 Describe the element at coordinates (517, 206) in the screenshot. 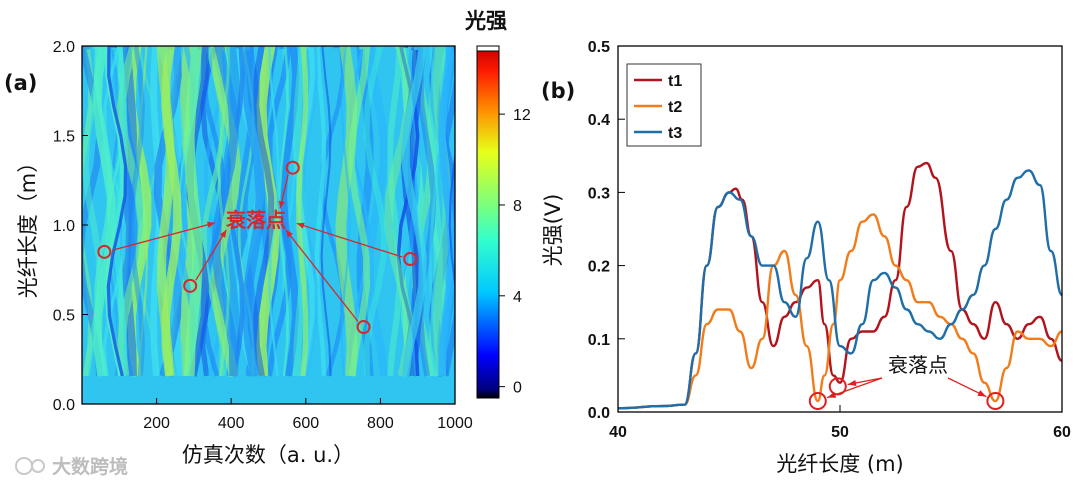

I see `colorbar-tick-label: 8` at that location.